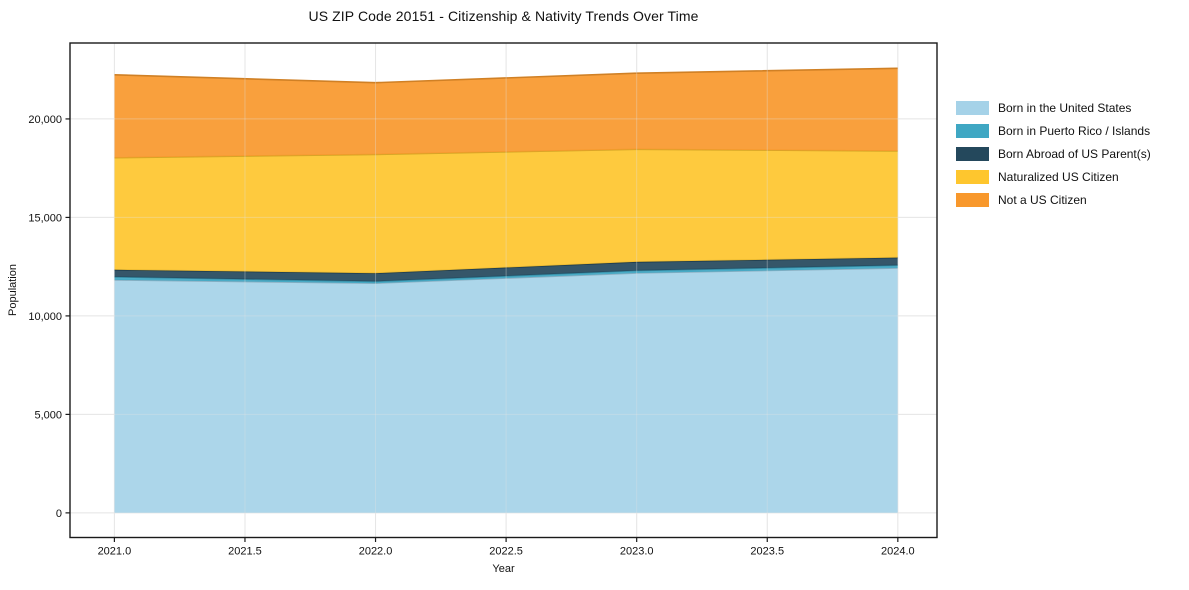 The height and width of the screenshot is (590, 1189). I want to click on legend-label: Born in Puerto Rico / Islands, so click(1074, 131).